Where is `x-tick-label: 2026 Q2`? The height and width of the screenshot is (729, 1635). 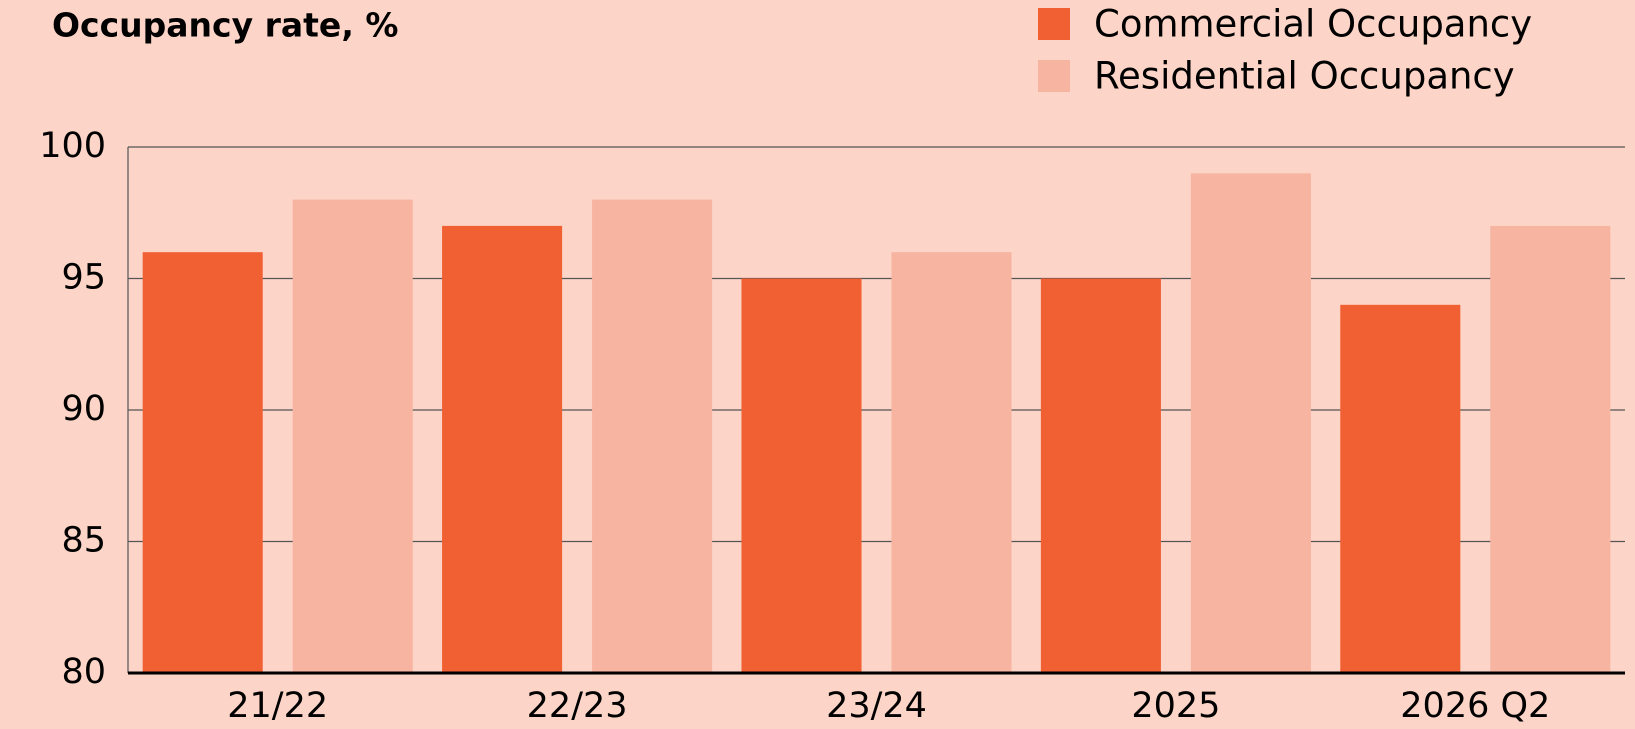
x-tick-label: 2026 Q2 is located at coordinates (1475, 706).